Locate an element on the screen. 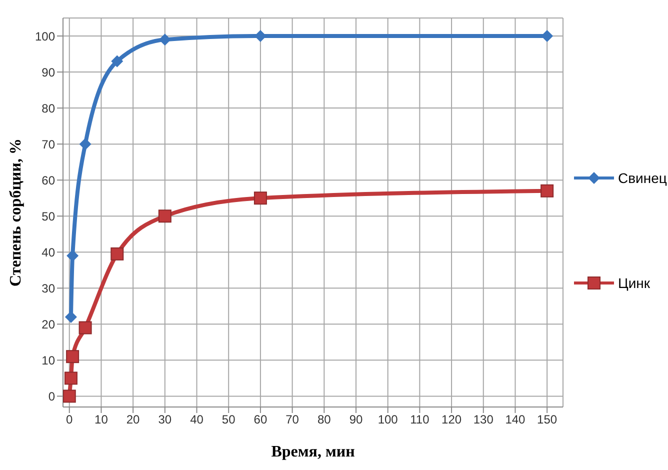 The width and height of the screenshot is (668, 470). legend-label: Свинец is located at coordinates (642, 178).